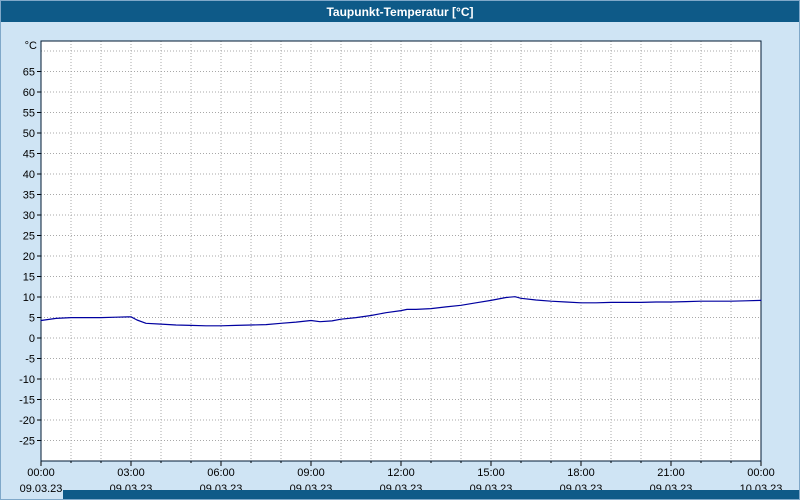  I want to click on x-tick-time-label: 15:00, so click(491, 473).